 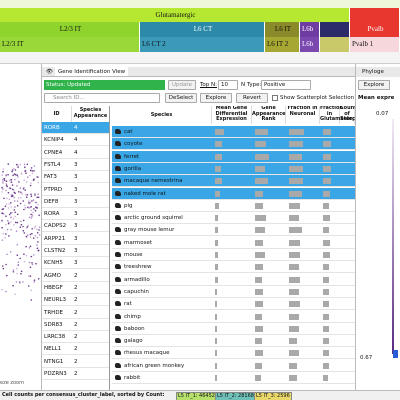 What do you see at coordinates (153, 218) in the screenshot?
I see `species-name: arctic ground squirrel` at bounding box center [153, 218].